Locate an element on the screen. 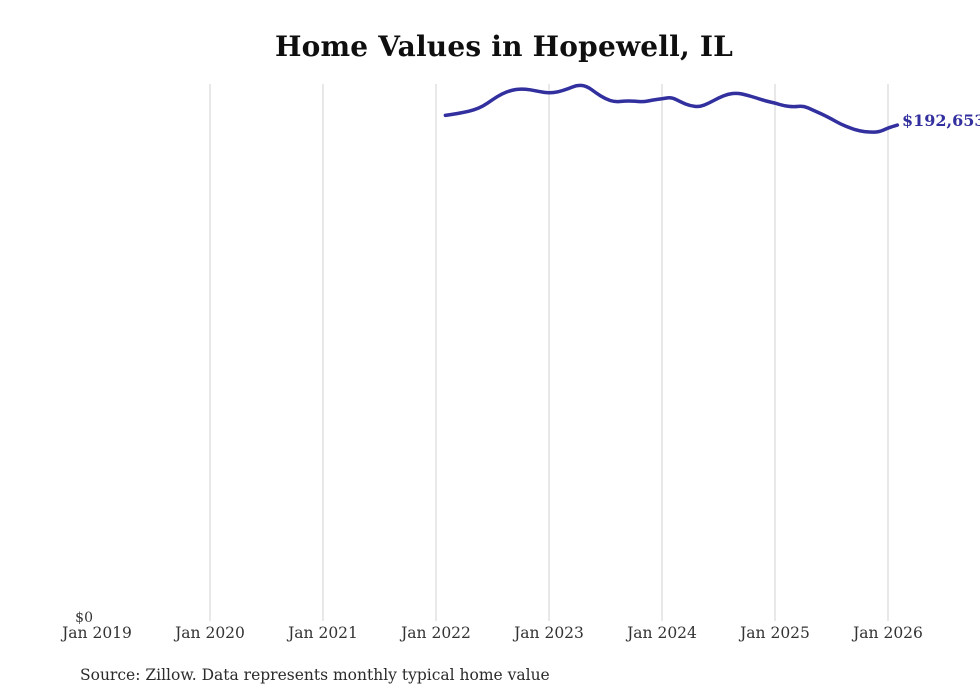 This screenshot has width=980, height=699. x-tick-label: Jan 2024 is located at coordinates (662, 633).